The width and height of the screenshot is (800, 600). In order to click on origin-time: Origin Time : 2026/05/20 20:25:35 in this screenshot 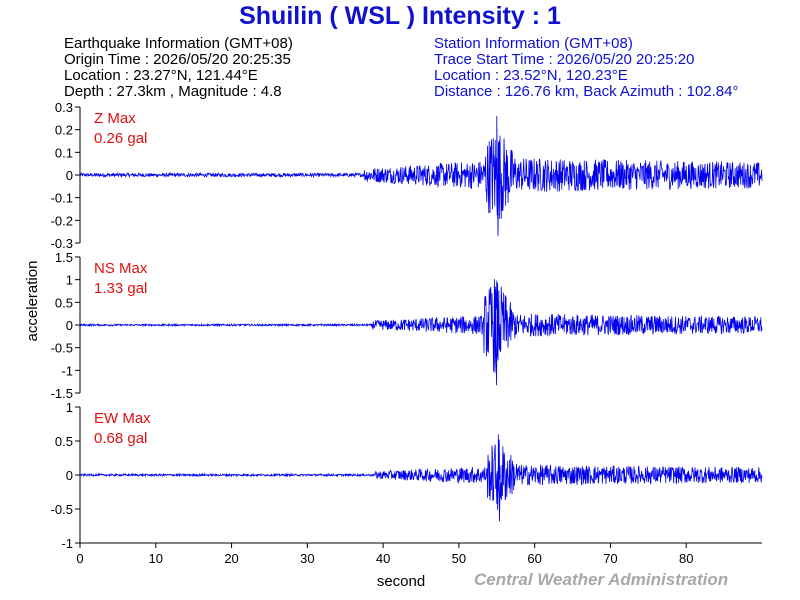, I will do `click(177, 59)`.